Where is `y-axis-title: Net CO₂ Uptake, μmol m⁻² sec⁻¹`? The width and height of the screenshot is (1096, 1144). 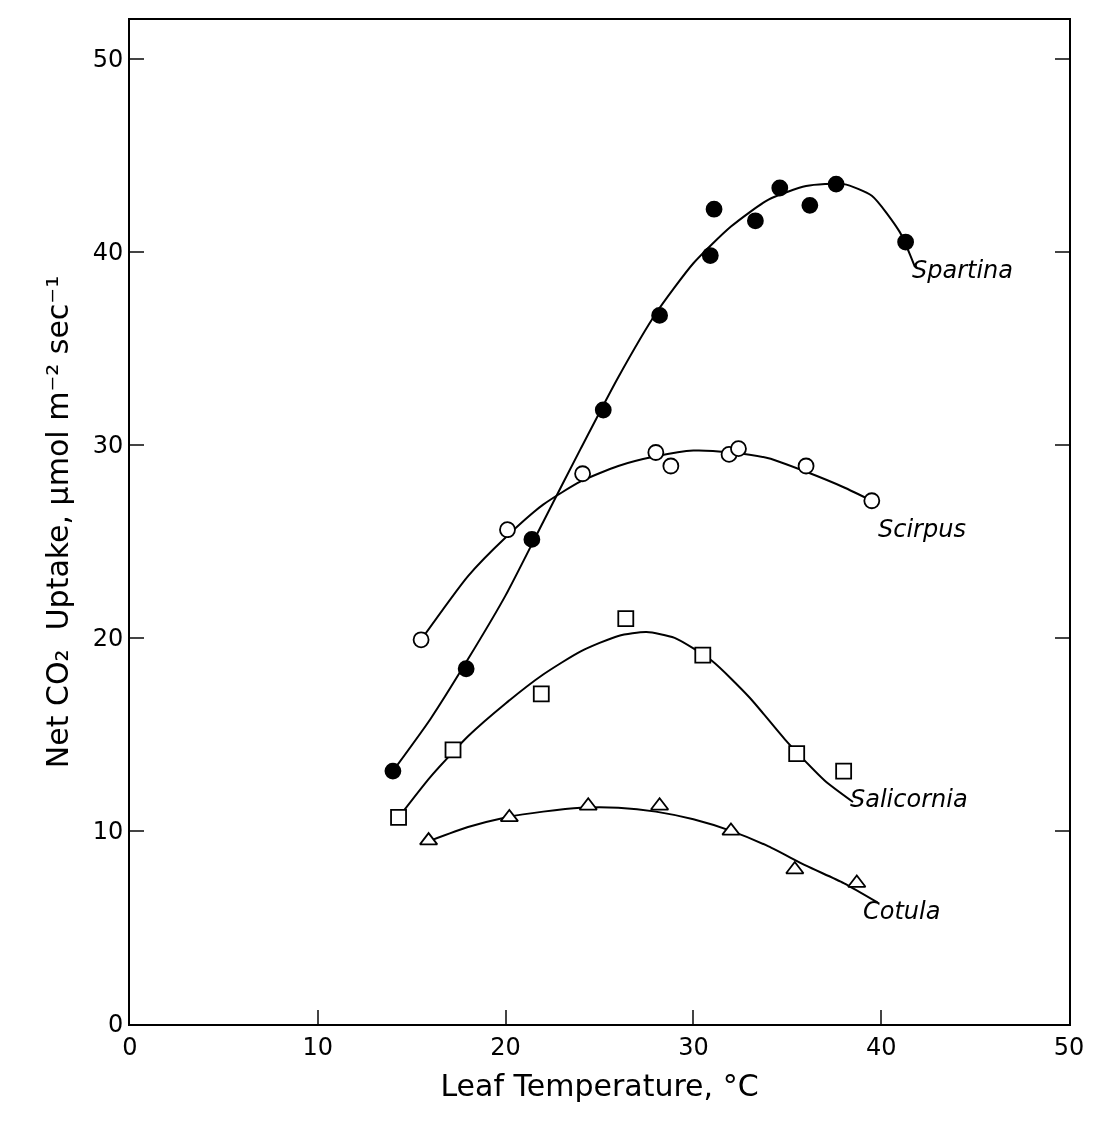 y-axis-title: Net CO₂ Uptake, μmol m⁻² sec⁻¹ is located at coordinates (58, 522).